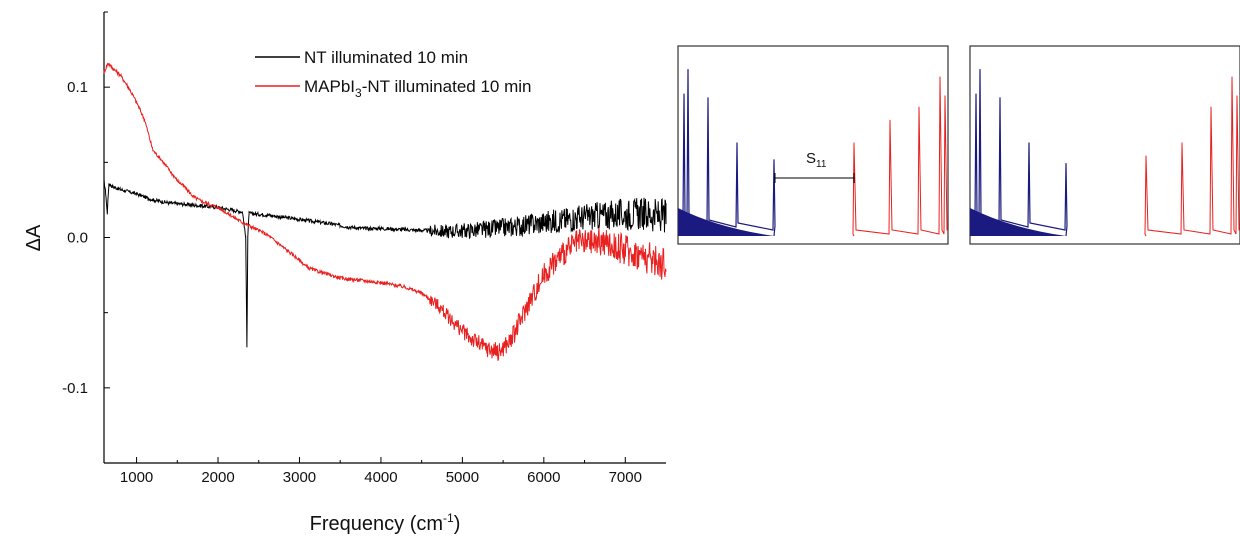 The width and height of the screenshot is (1240, 540). What do you see at coordinates (77, 87) in the screenshot?
I see `y-tick-label: 0.1` at bounding box center [77, 87].